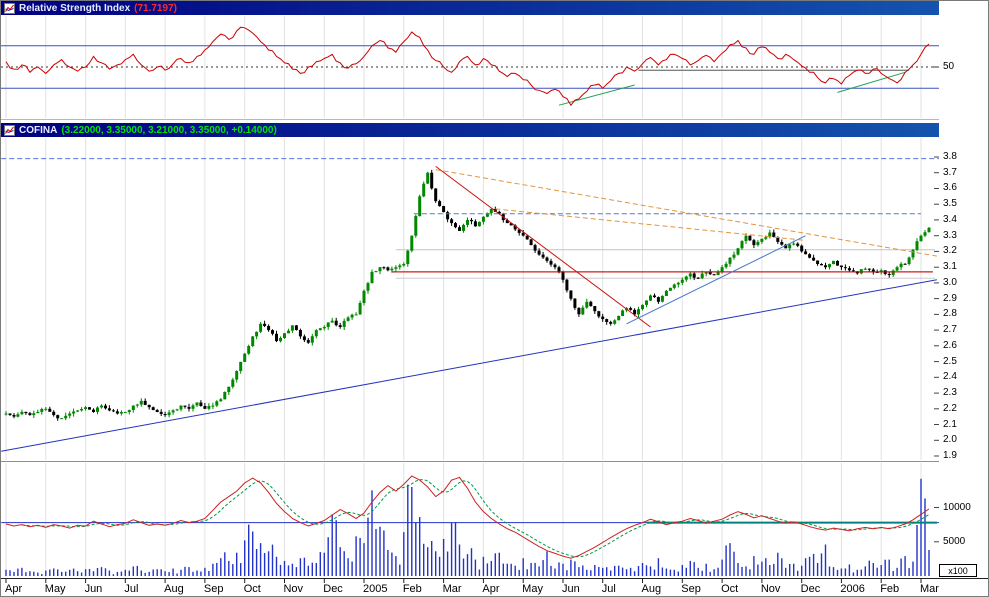 This screenshot has height=597, width=989. I want to click on price-axis-label: 2.0, so click(950, 440).